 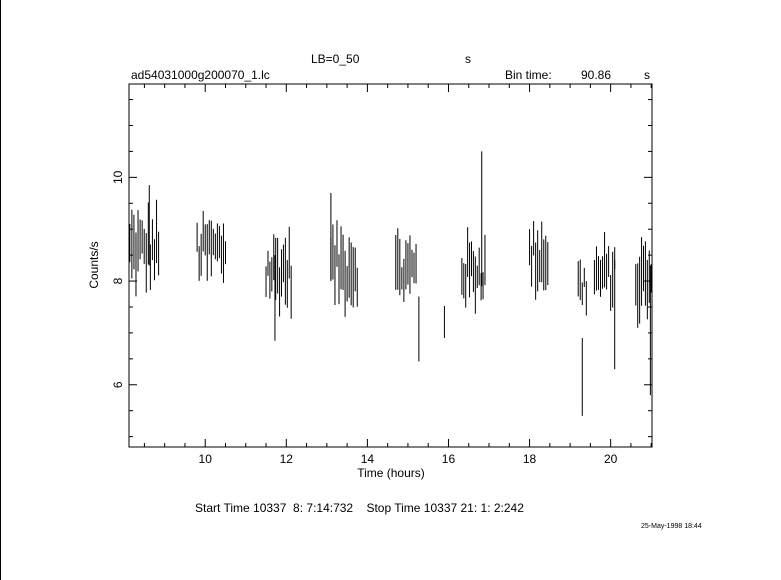 What do you see at coordinates (0, 290) in the screenshot?
I see `window-border` at bounding box center [0, 290].